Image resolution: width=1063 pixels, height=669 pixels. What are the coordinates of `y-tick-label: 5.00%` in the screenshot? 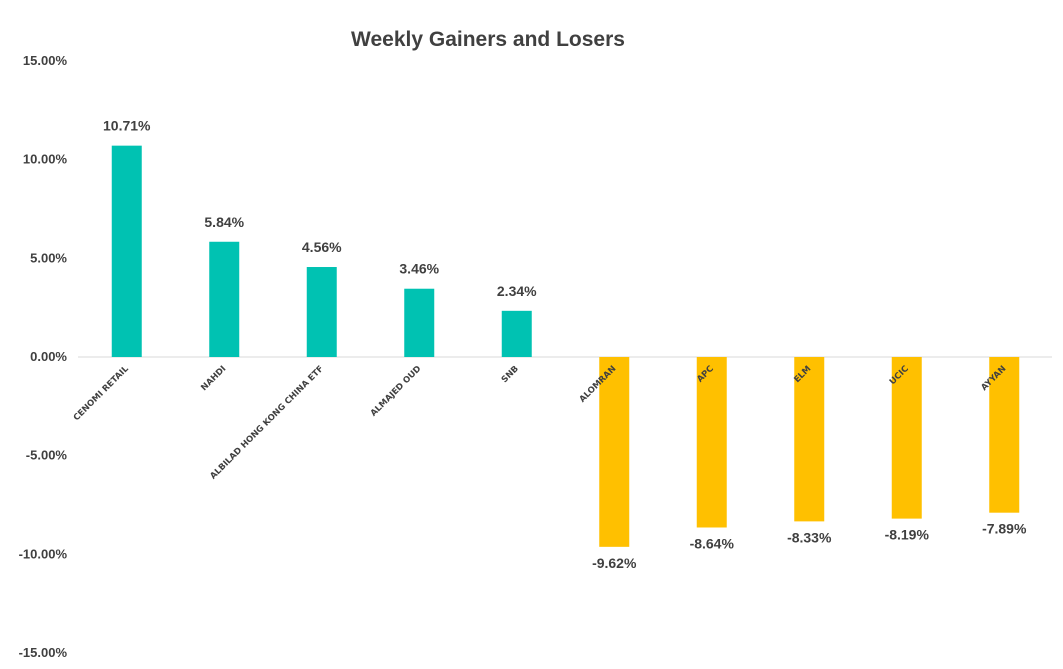 It's located at (48, 257).